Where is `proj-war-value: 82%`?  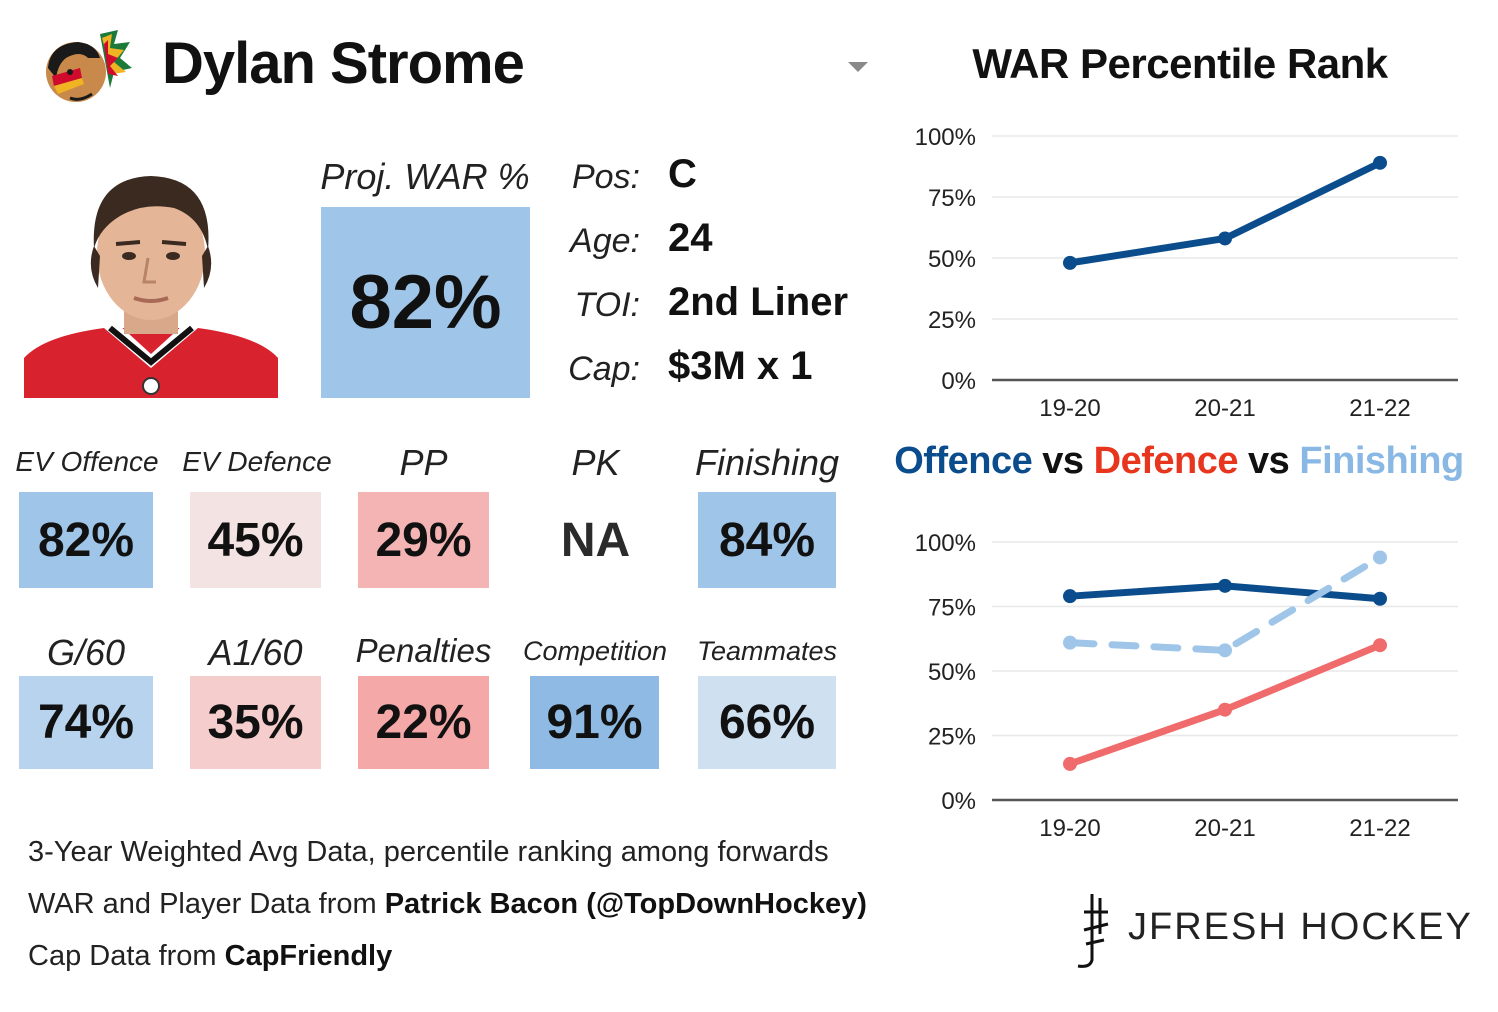
proj-war-value: 82% is located at coordinates (425, 302).